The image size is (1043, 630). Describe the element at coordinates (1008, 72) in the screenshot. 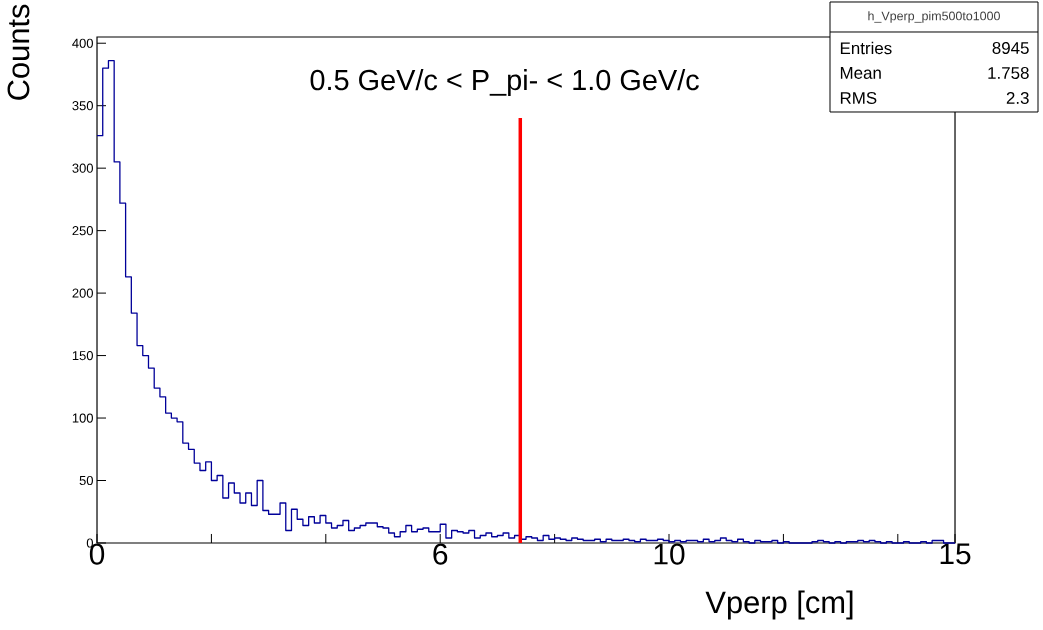

I see `text: 1.758` at that location.